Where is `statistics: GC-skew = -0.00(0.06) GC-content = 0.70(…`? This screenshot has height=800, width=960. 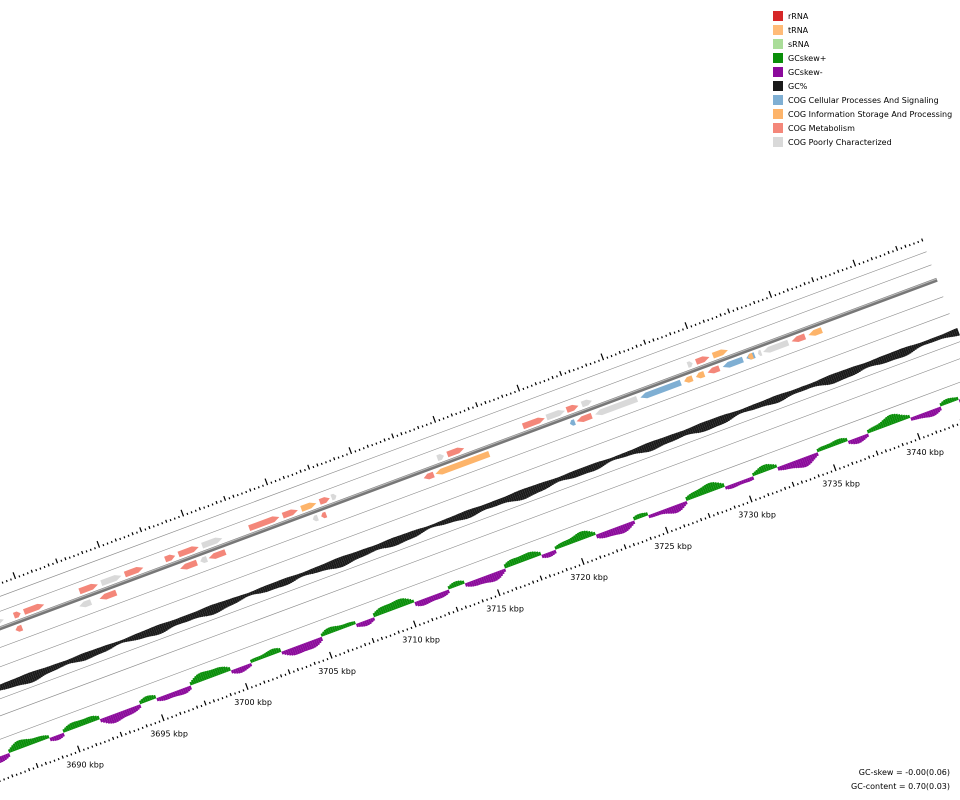
statistics: GC-skew = -0.00(0.06) GC-content = 0.70(… is located at coordinates (900, 780).